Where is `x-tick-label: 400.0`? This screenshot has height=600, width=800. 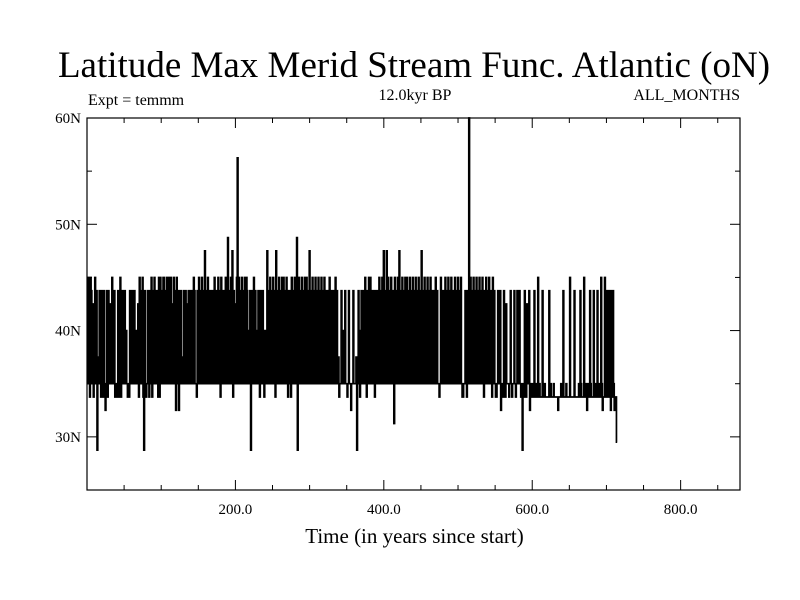
x-tick-label: 400.0 is located at coordinates (384, 510).